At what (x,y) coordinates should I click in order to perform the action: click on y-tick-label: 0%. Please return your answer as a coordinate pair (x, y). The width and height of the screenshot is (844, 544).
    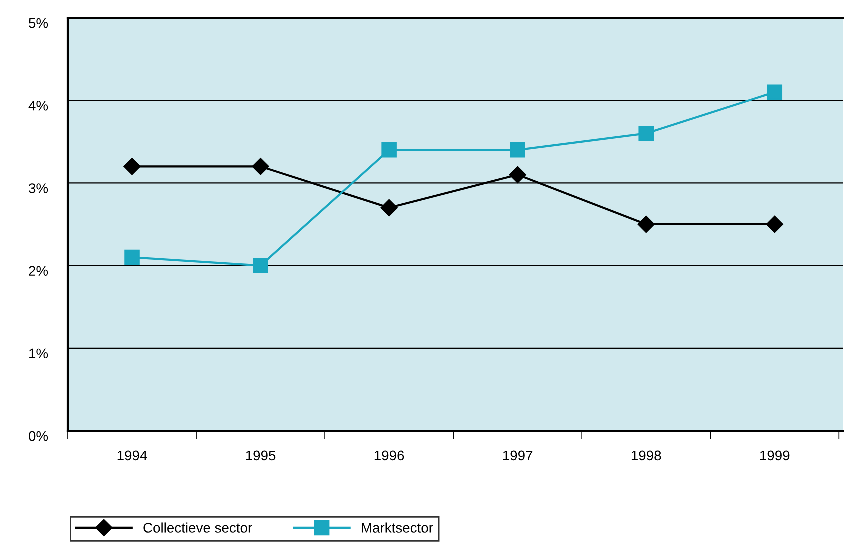
    Looking at the image, I should click on (38, 436).